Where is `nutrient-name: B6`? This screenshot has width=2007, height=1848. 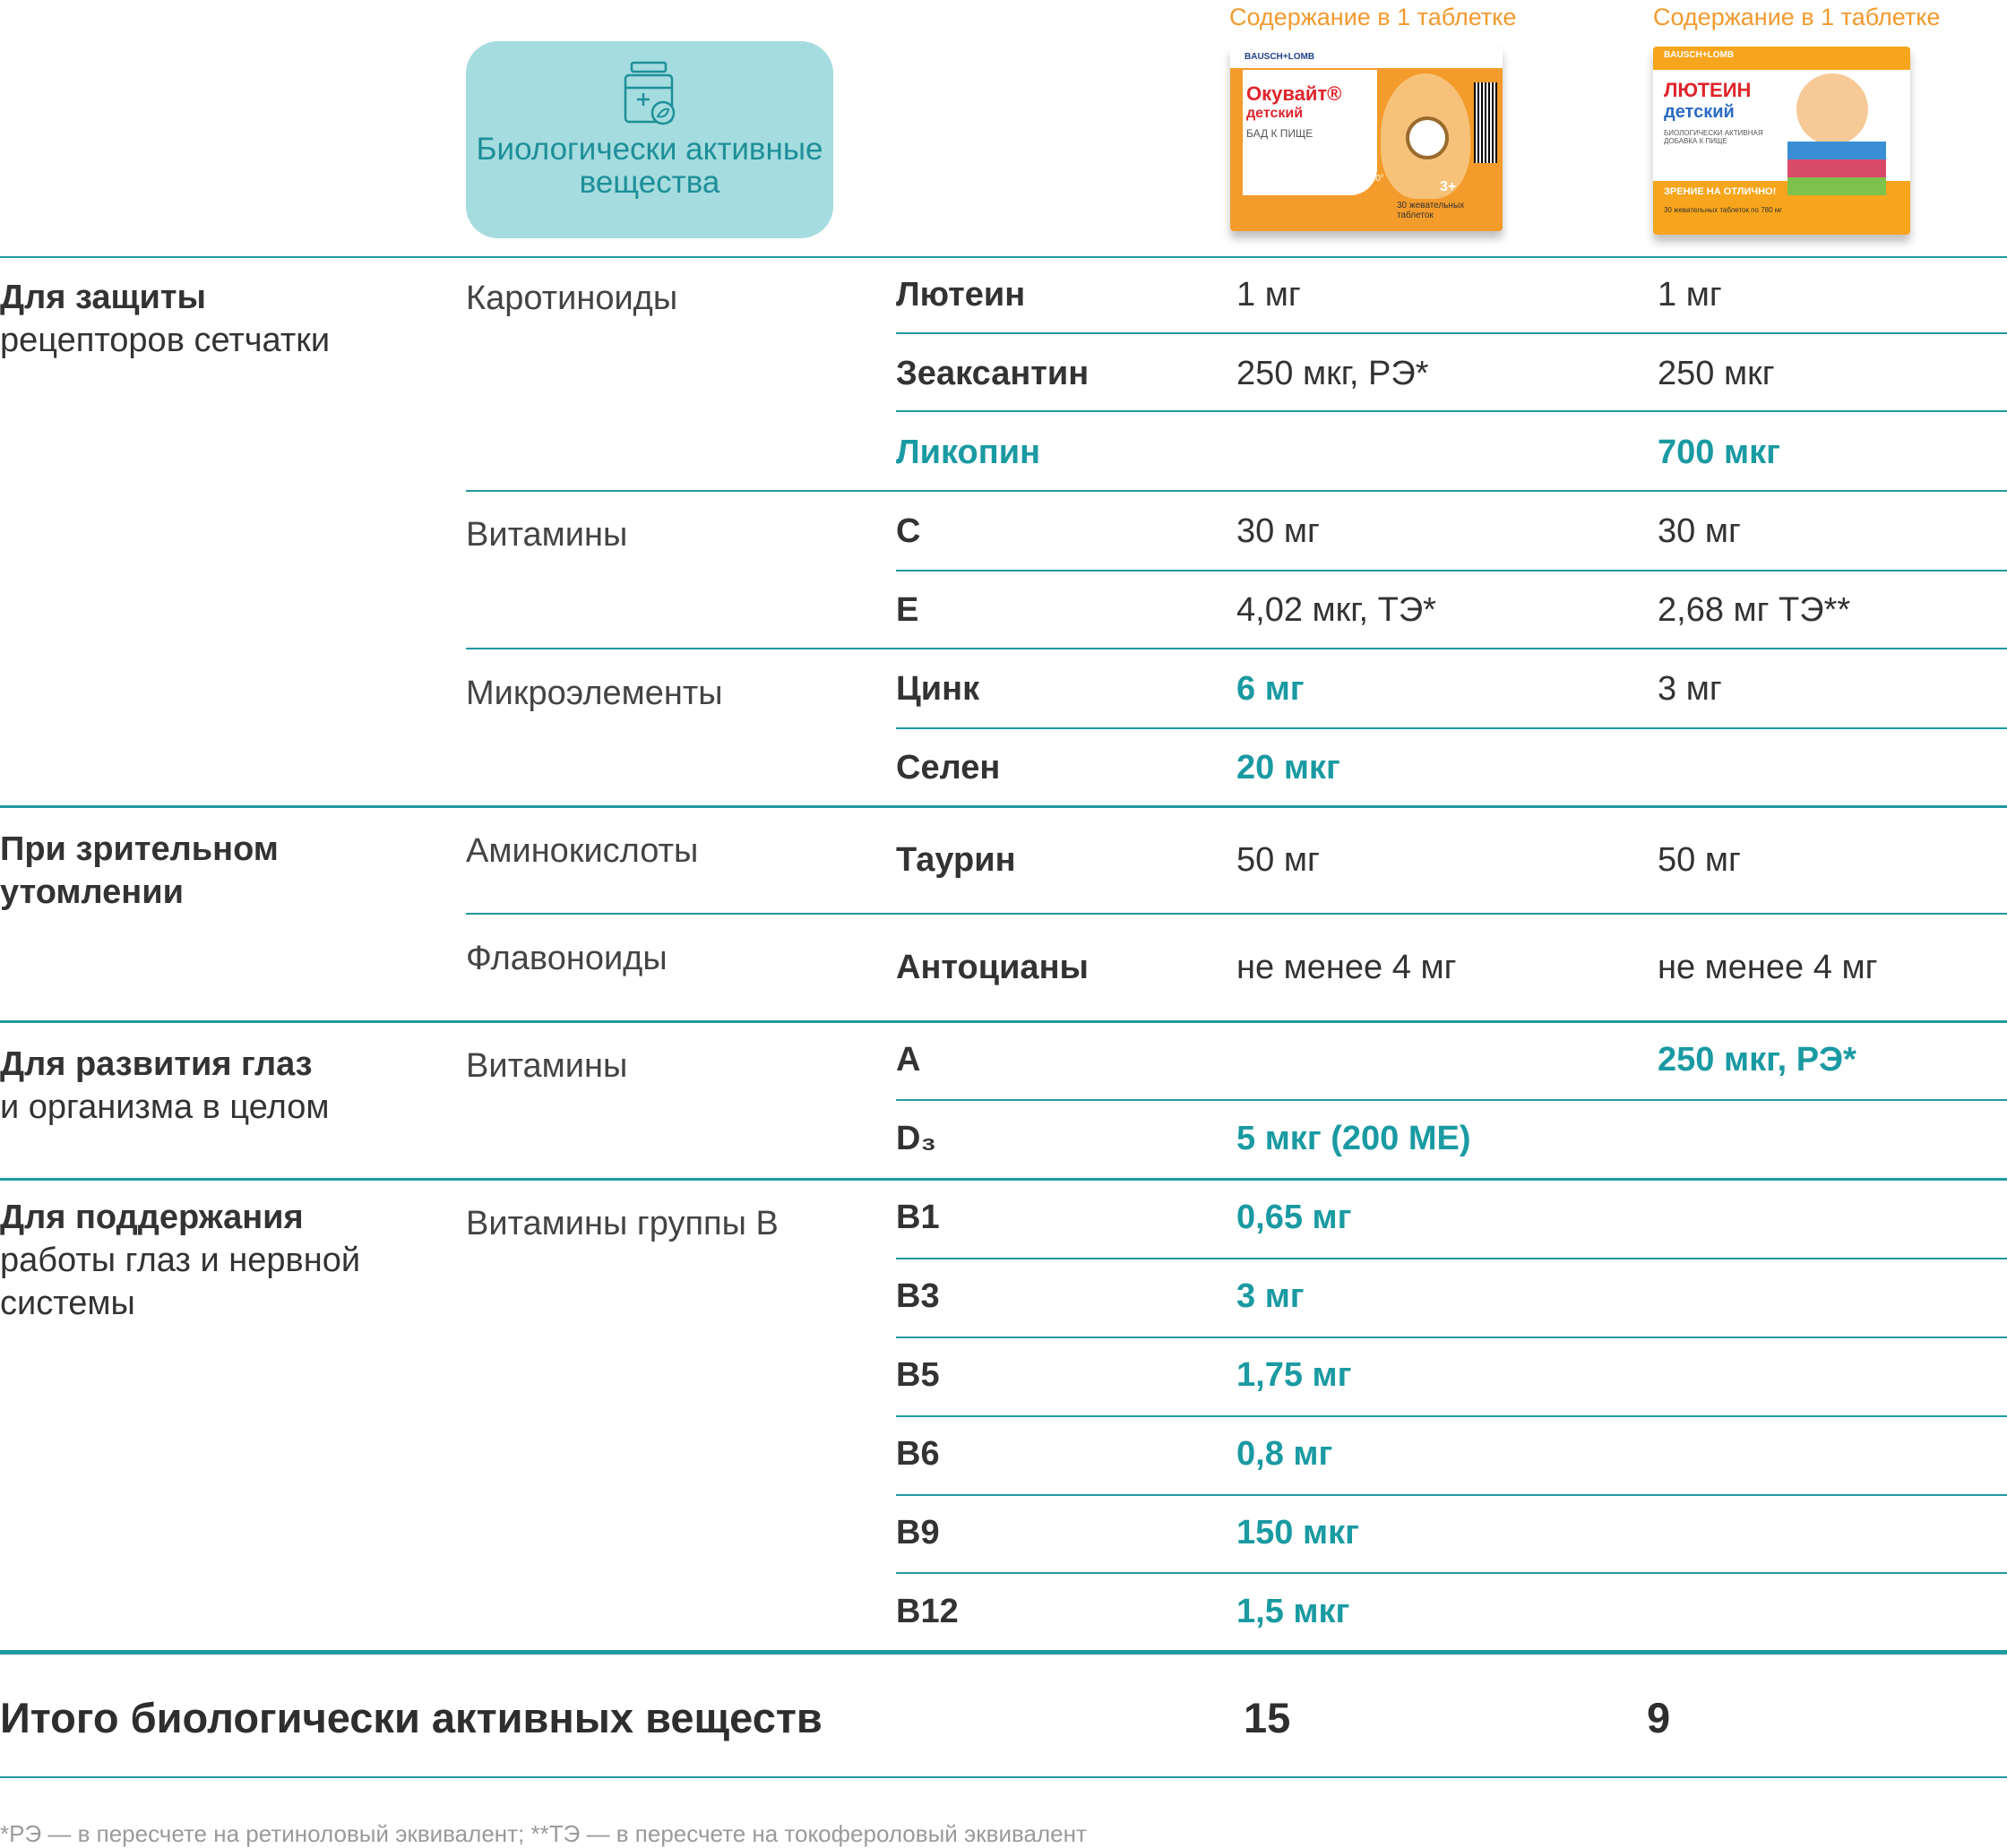
nutrient-name: B6 is located at coordinates (918, 1454).